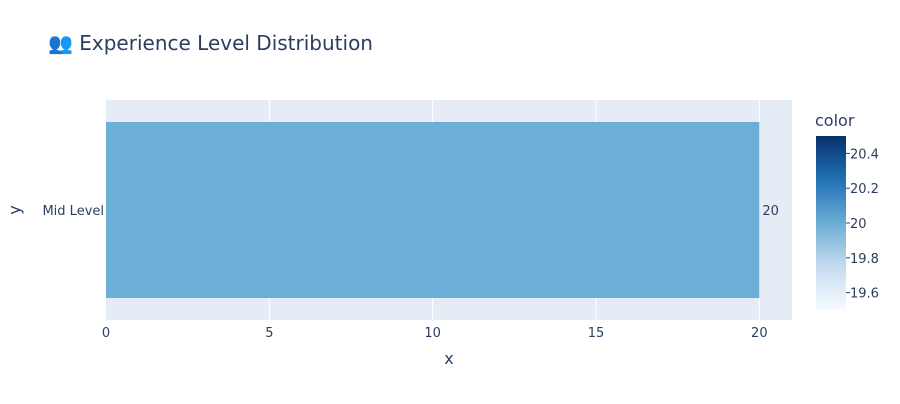  What do you see at coordinates (759, 333) in the screenshot?
I see `x-tick-label: 20` at bounding box center [759, 333].